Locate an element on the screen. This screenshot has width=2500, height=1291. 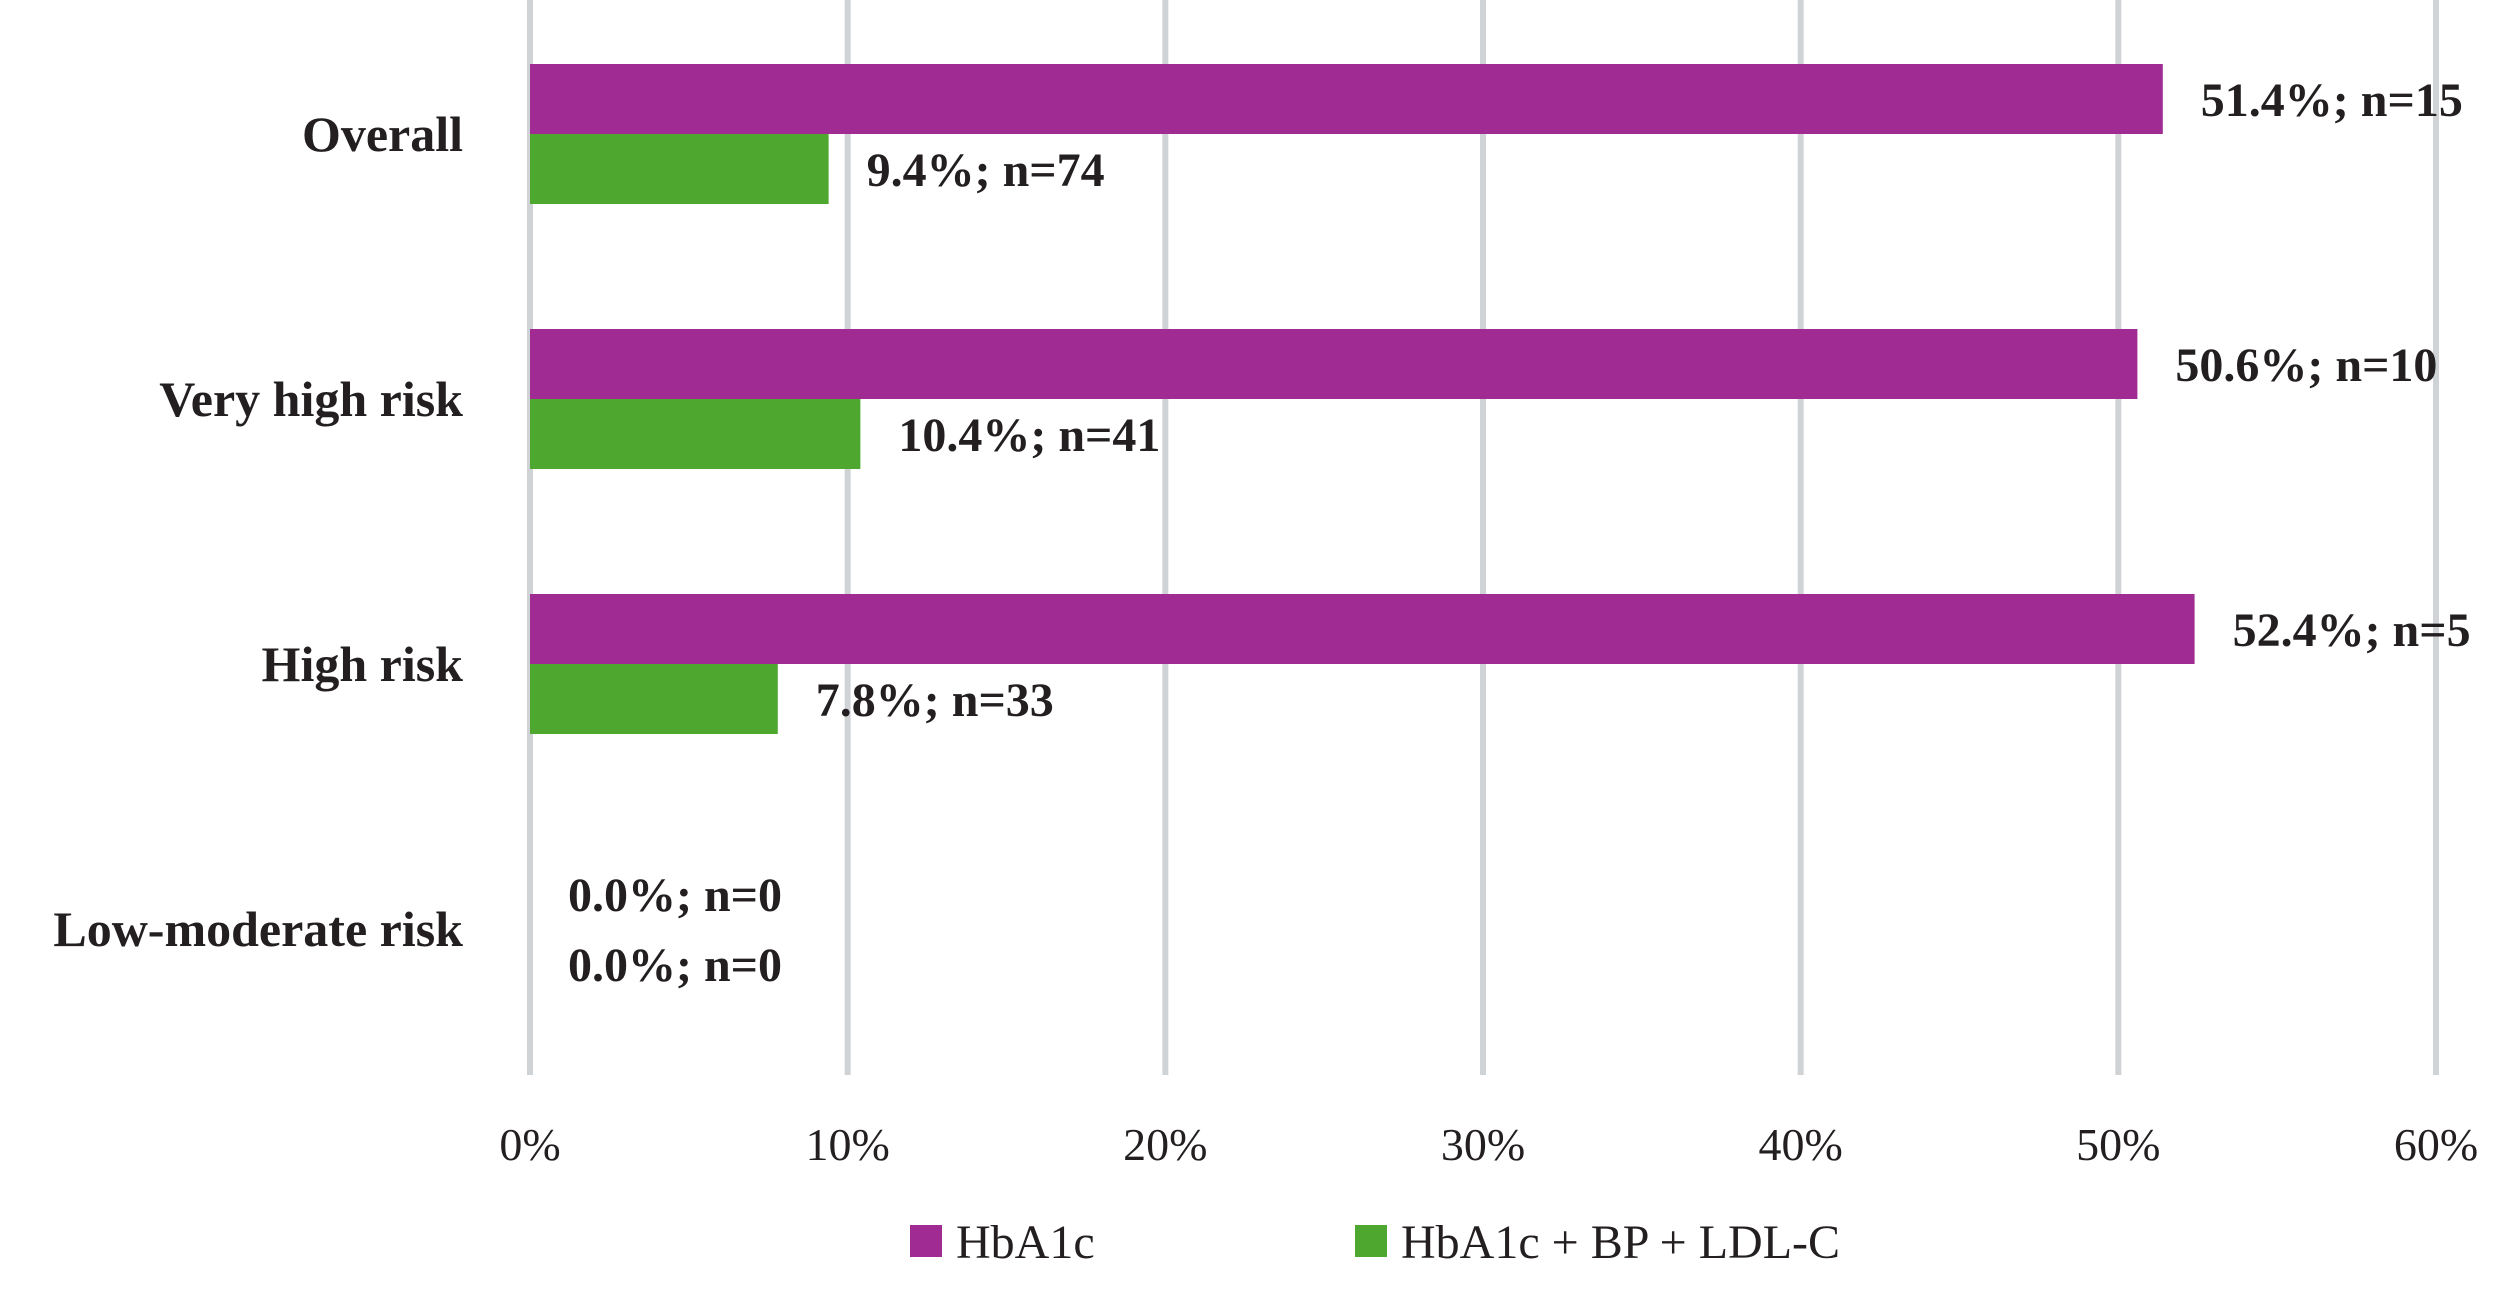
x-tick-label: 60% is located at coordinates (2436, 1144).